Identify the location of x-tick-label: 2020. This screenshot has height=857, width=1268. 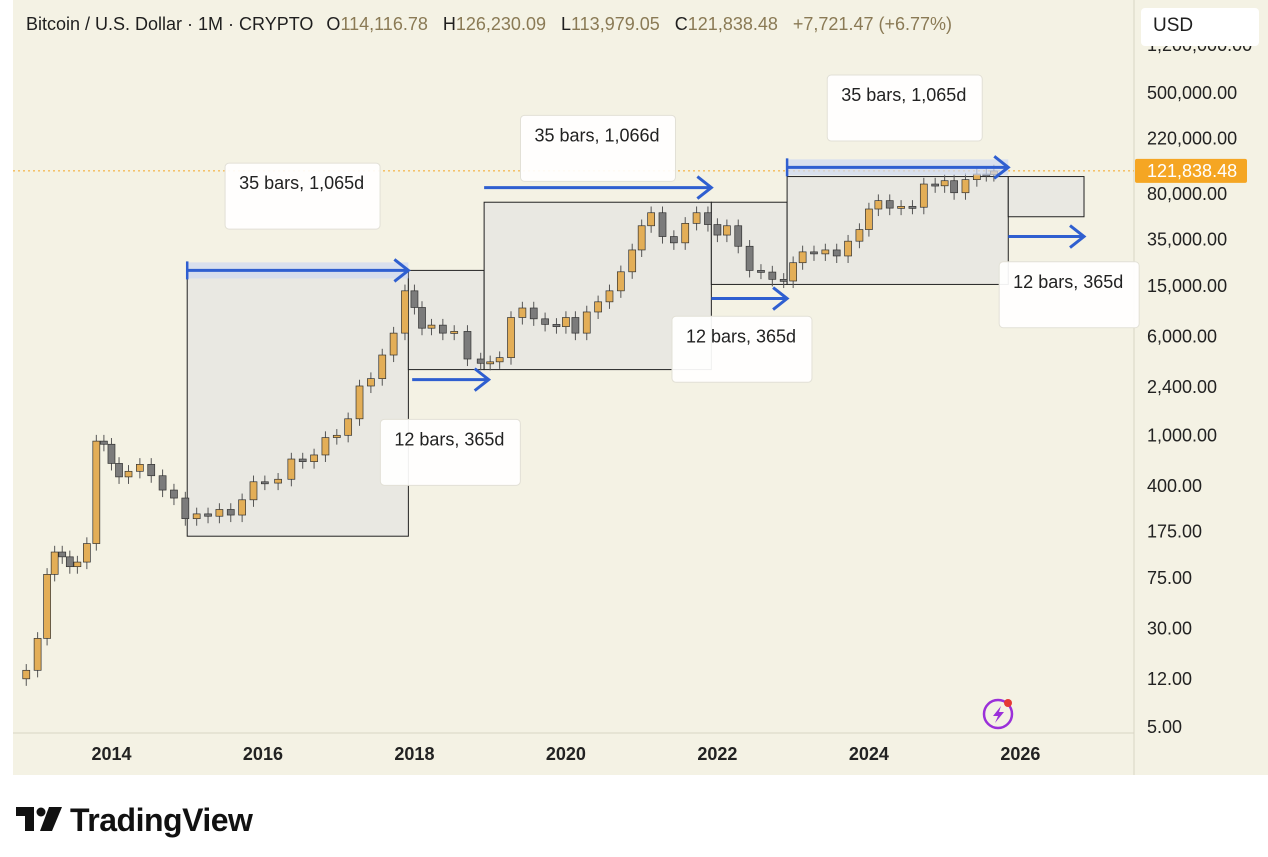
(566, 754).